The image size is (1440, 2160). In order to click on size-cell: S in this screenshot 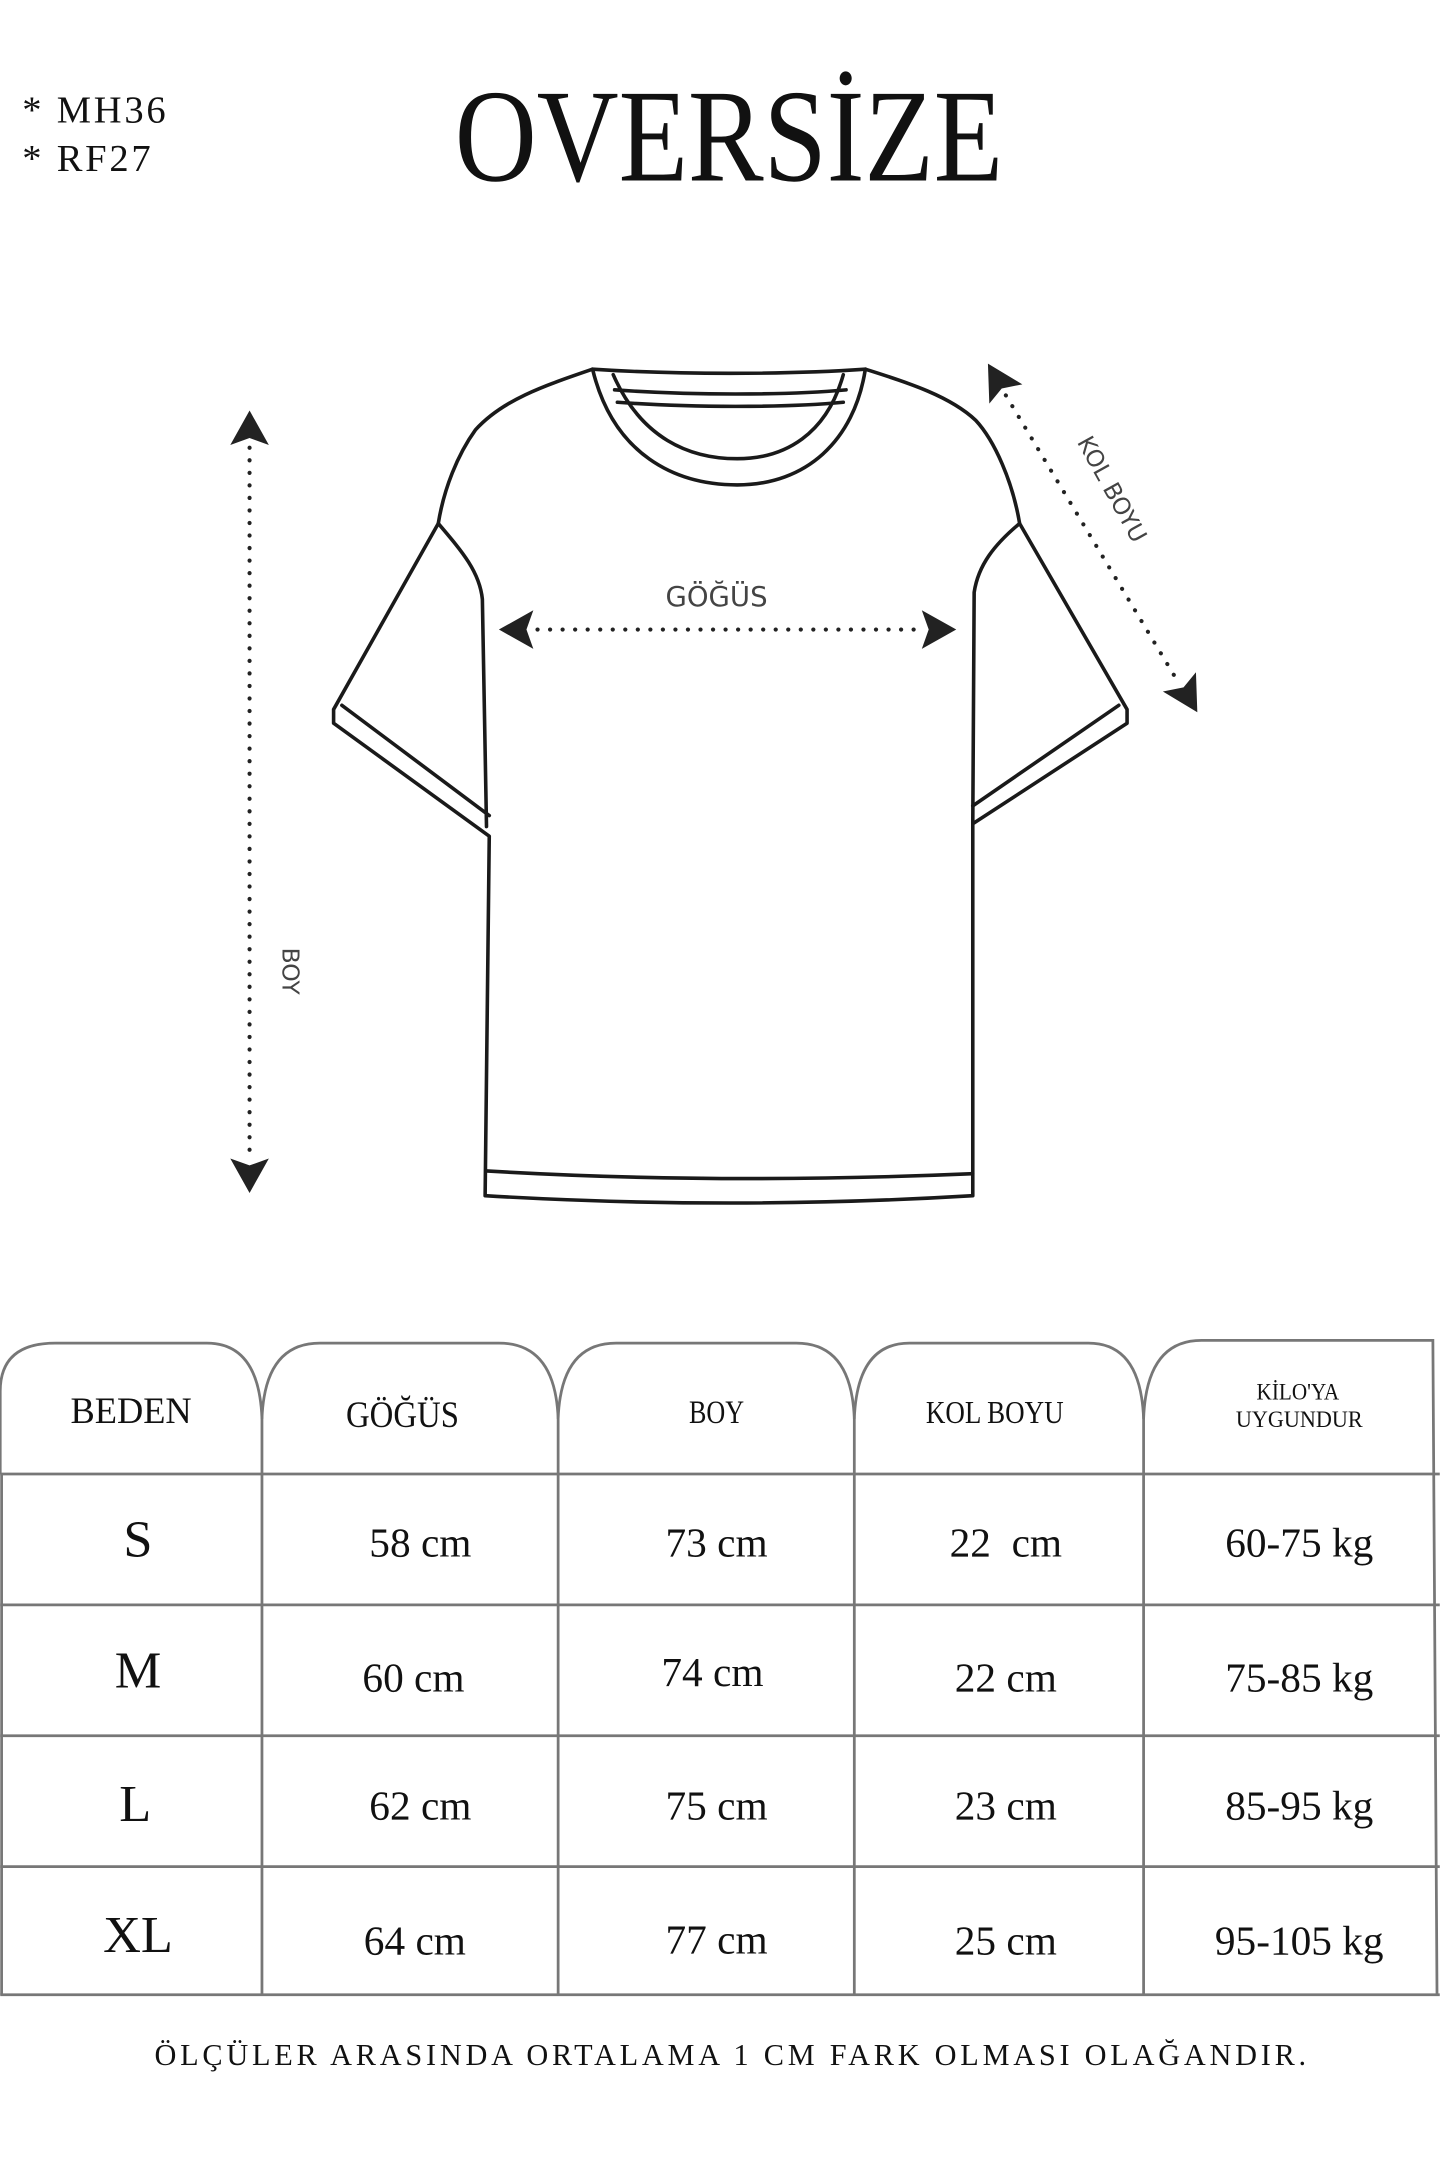, I will do `click(137, 1540)`.